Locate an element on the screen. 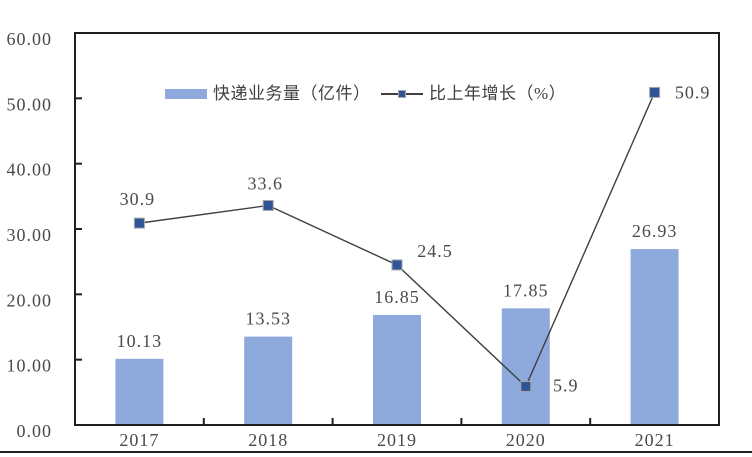 The width and height of the screenshot is (752, 457). bar-series-swatch is located at coordinates (186, 93).